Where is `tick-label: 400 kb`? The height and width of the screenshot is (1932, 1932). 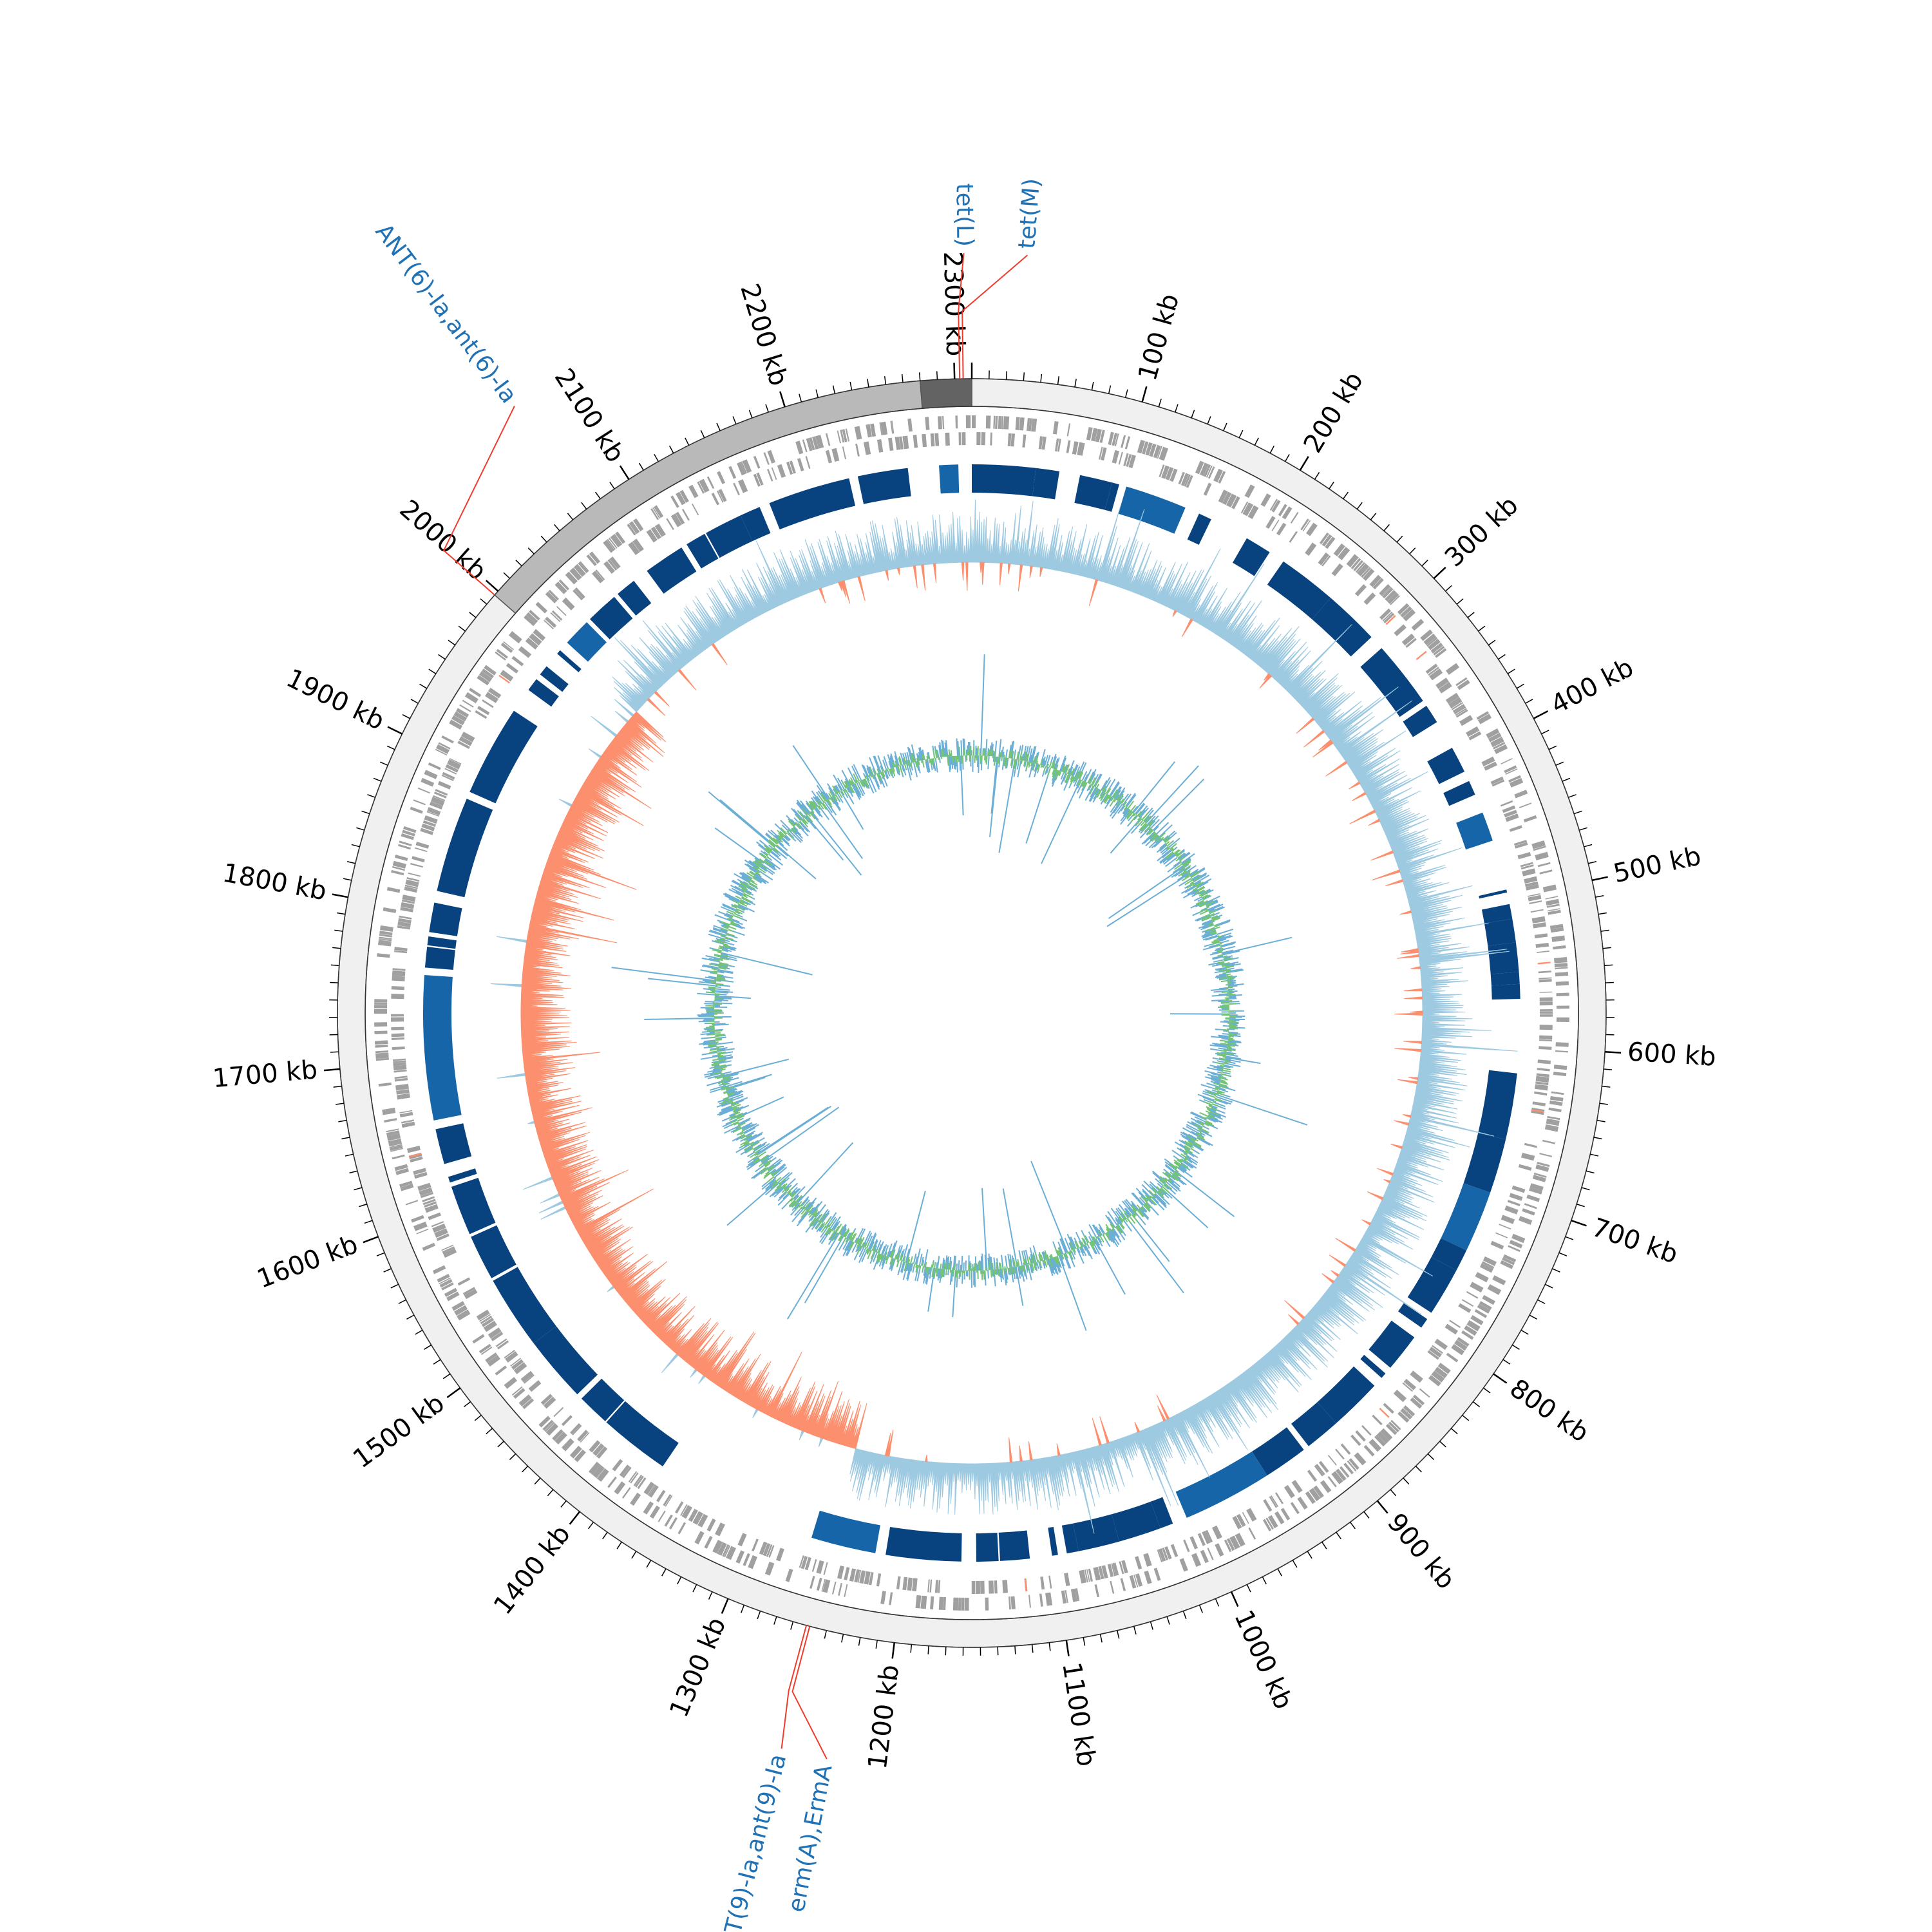
tick-label: 400 kb is located at coordinates (1592, 686).